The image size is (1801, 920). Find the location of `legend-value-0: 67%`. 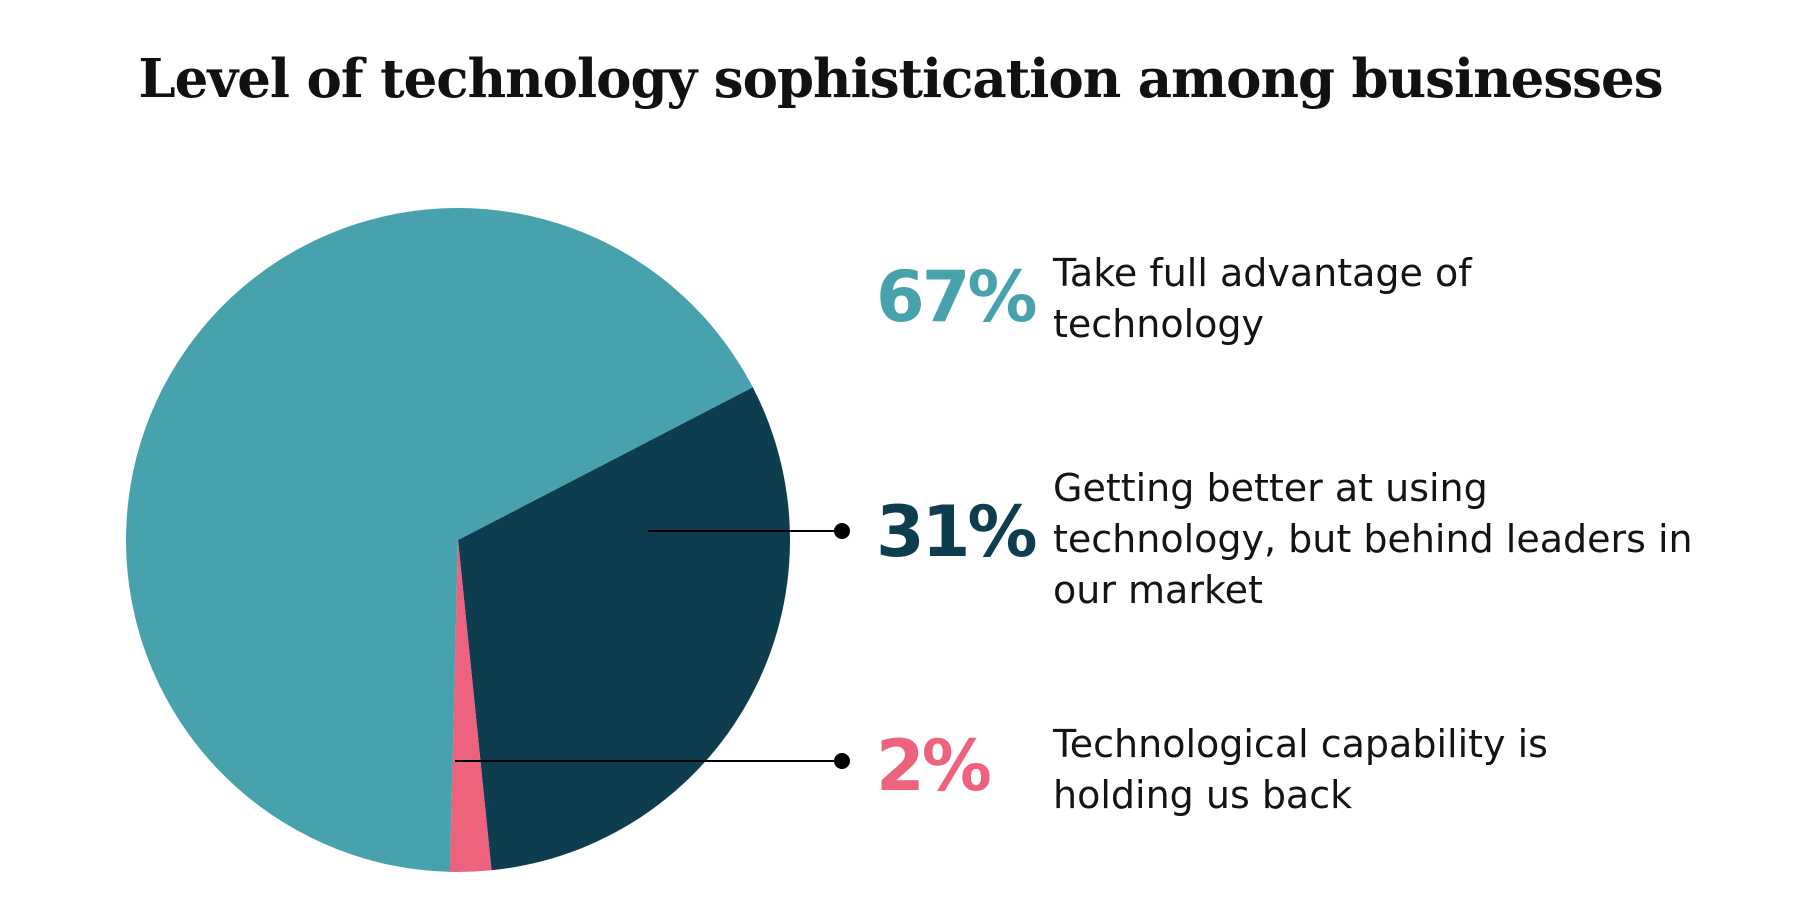

legend-value-0: 67% is located at coordinates (957, 297).